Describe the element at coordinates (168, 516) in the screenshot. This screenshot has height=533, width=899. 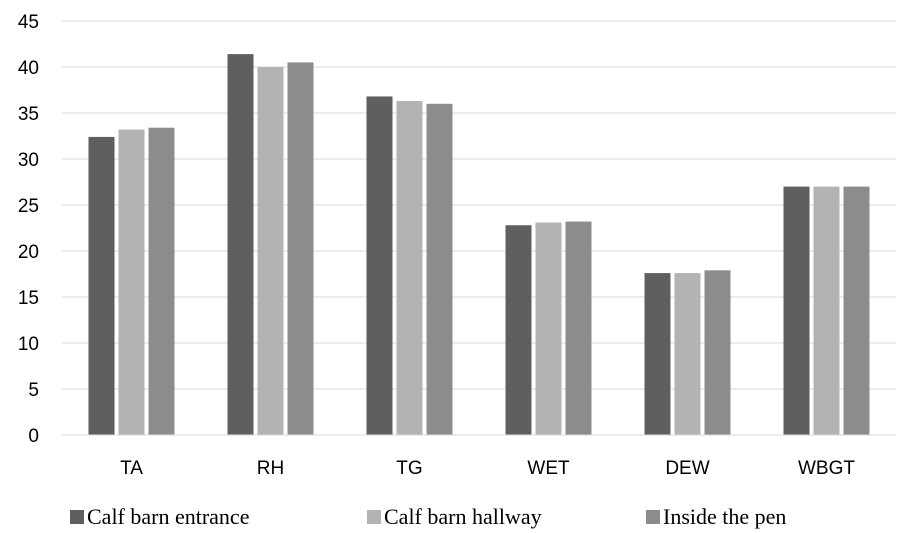
I see `legend-label: Calf barn entrance` at that location.